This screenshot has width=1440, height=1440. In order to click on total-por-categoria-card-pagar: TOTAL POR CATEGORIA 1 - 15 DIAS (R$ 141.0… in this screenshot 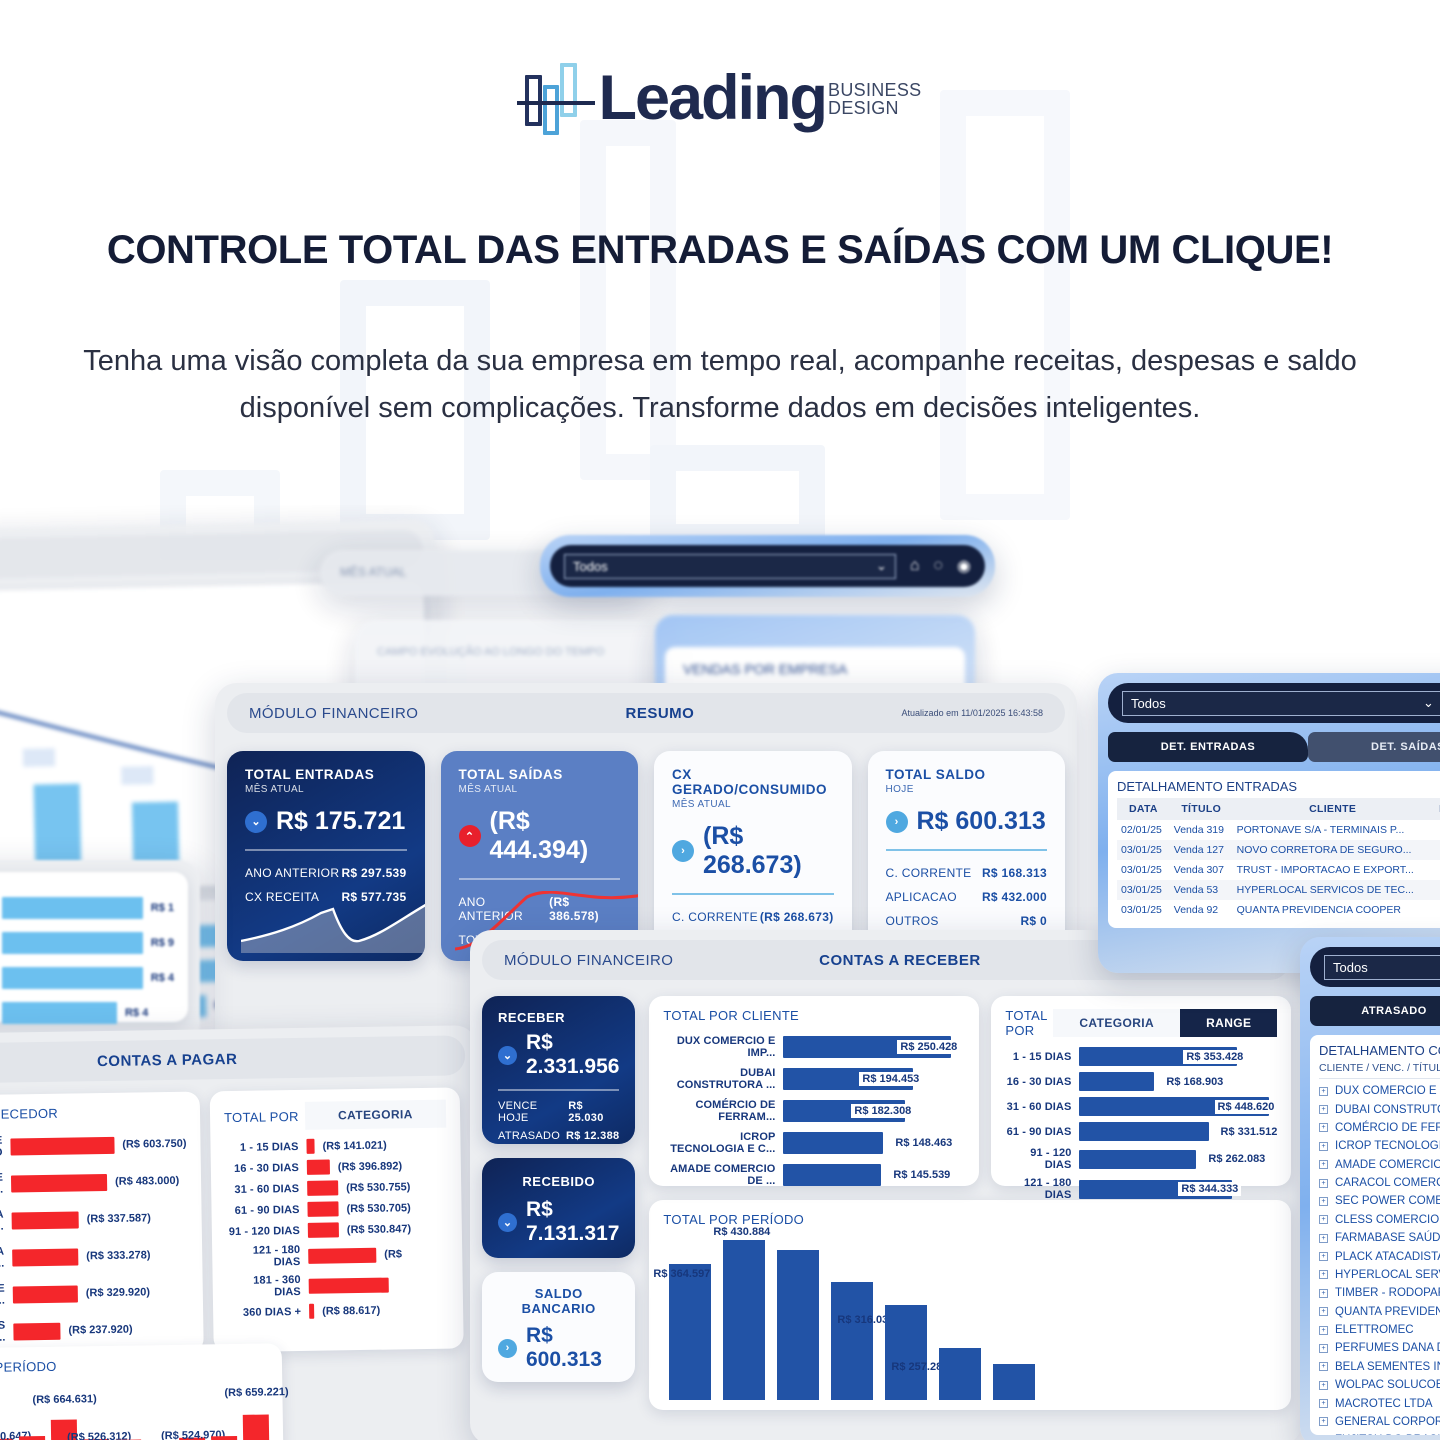, I will do `click(336, 1220)`.